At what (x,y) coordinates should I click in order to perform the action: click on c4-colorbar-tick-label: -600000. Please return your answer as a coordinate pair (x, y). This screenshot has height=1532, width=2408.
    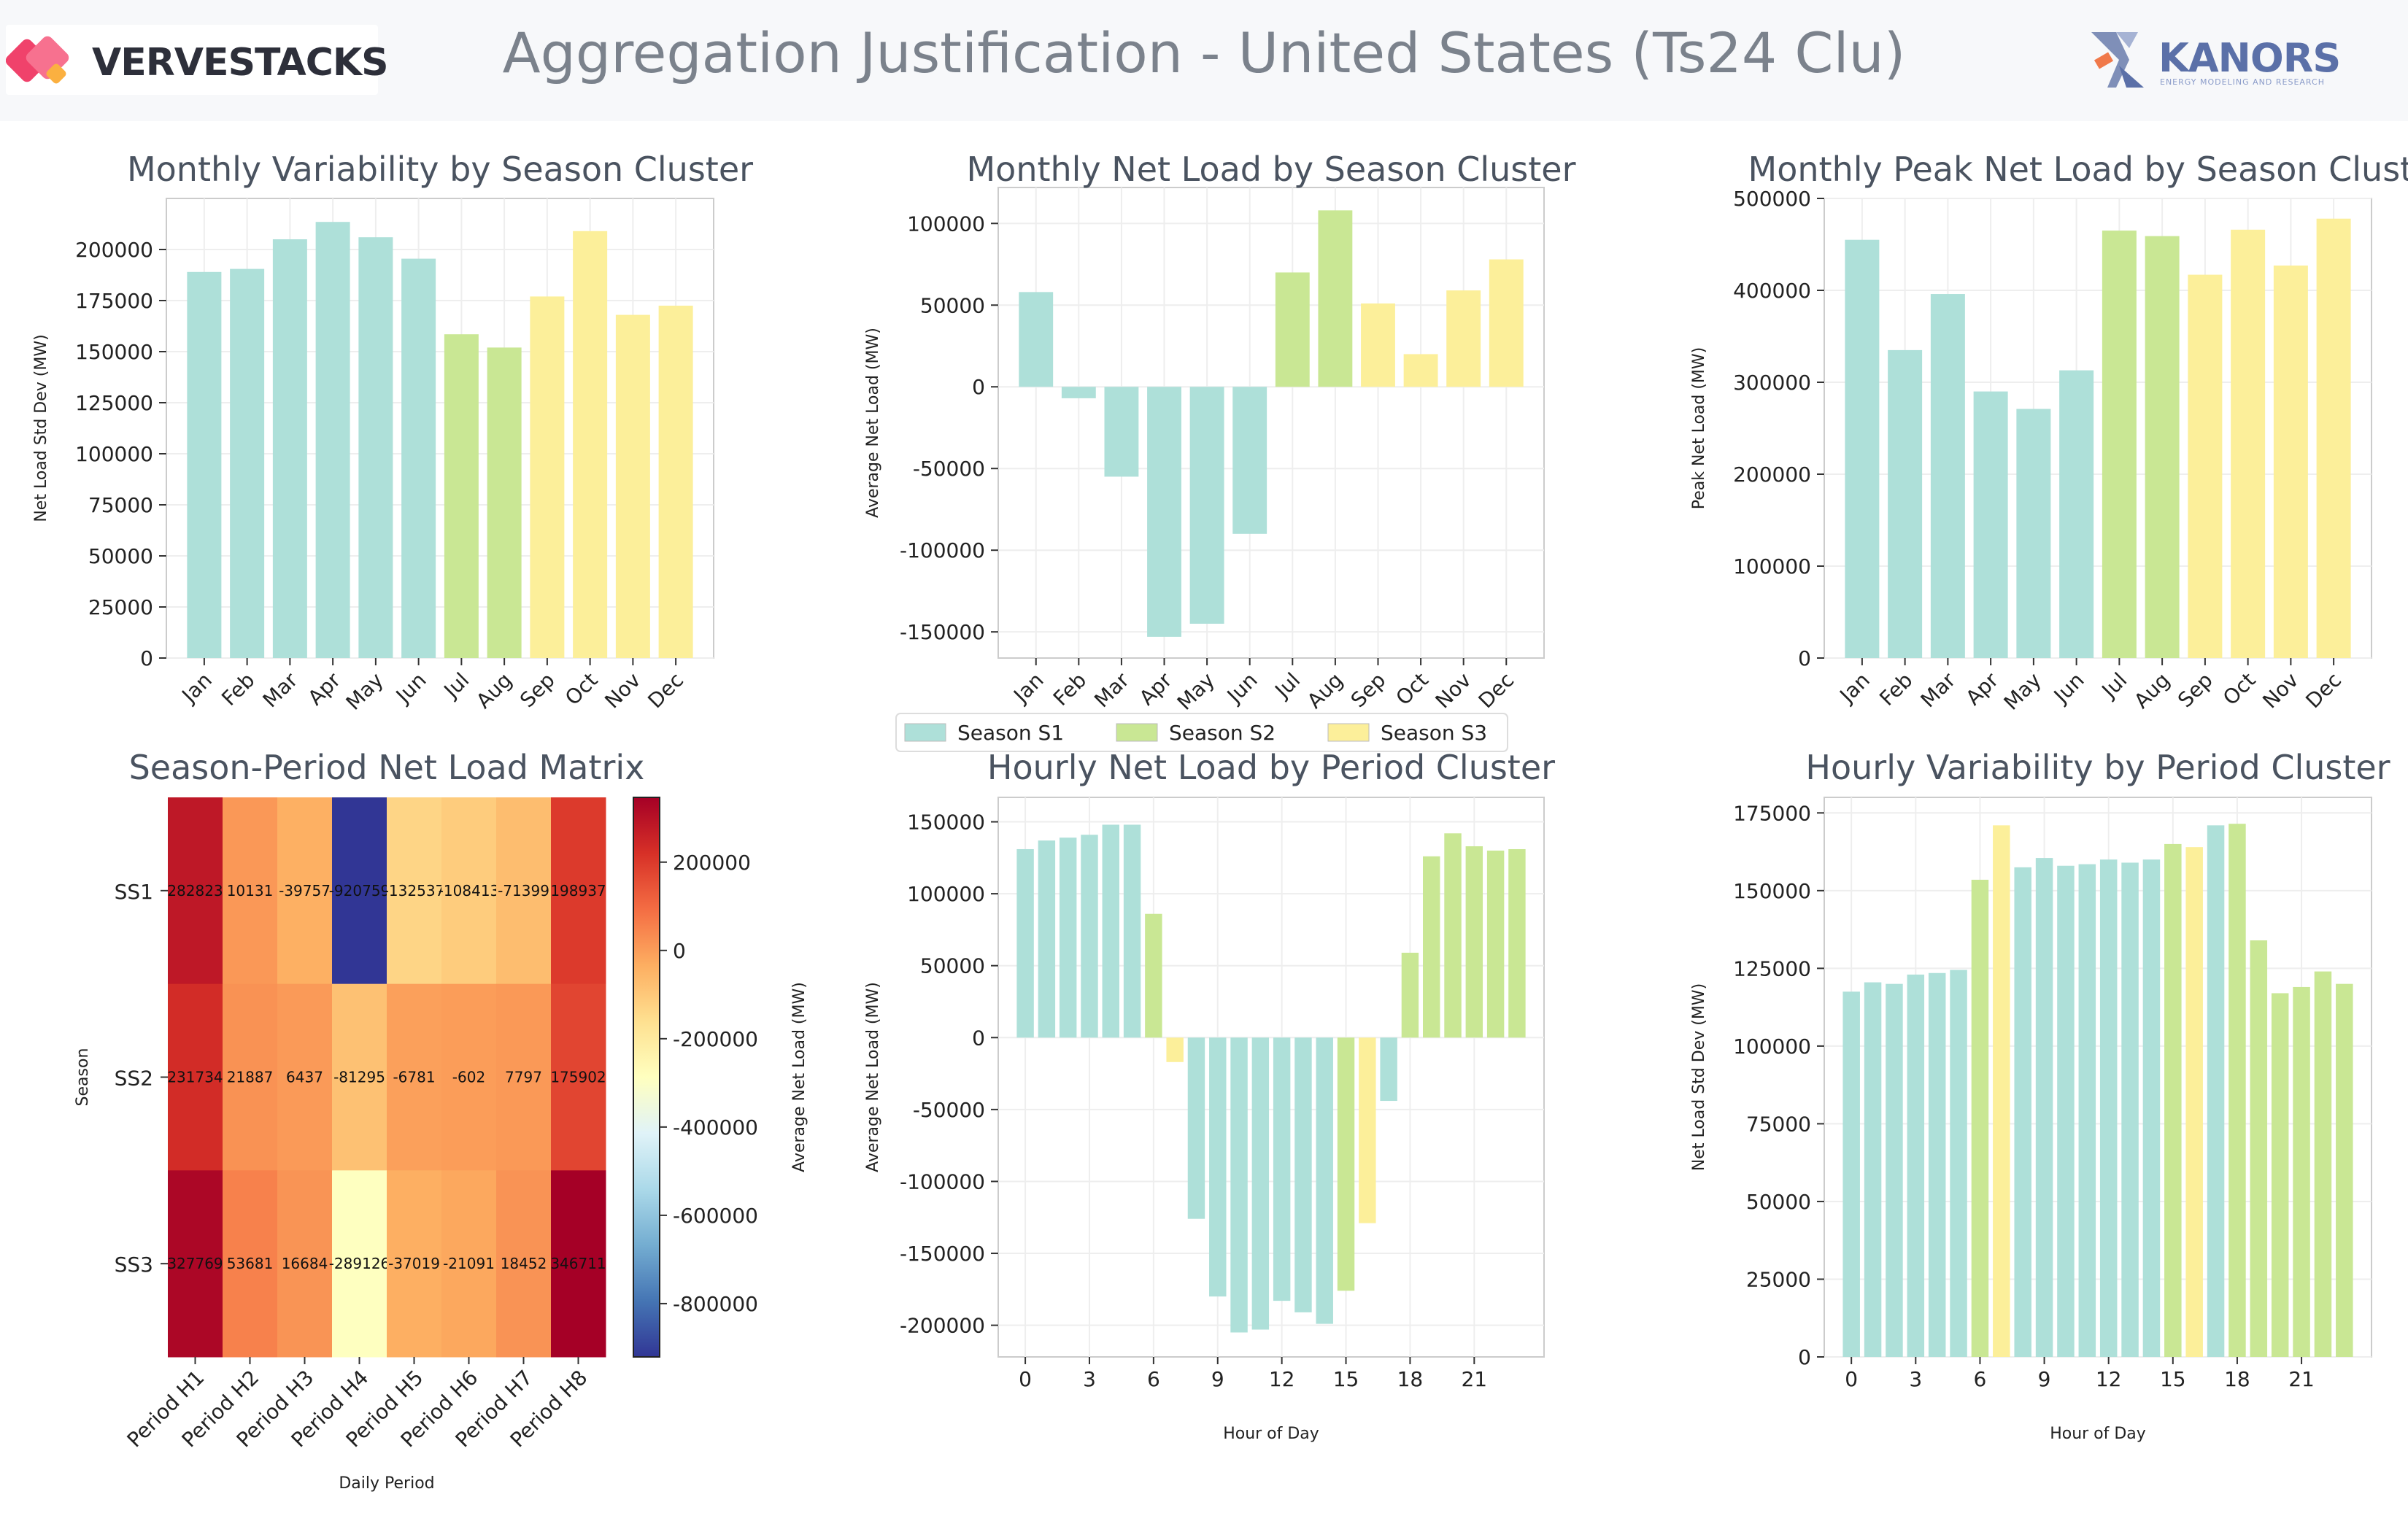
    Looking at the image, I should click on (715, 1216).